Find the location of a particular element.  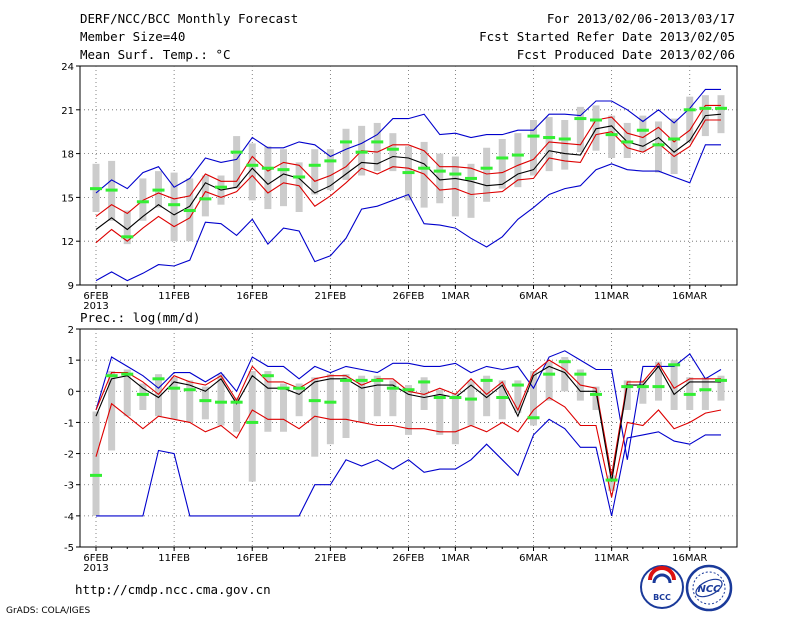

produced-date: Fcst Produced Date 2013/02/06 is located at coordinates (626, 54).